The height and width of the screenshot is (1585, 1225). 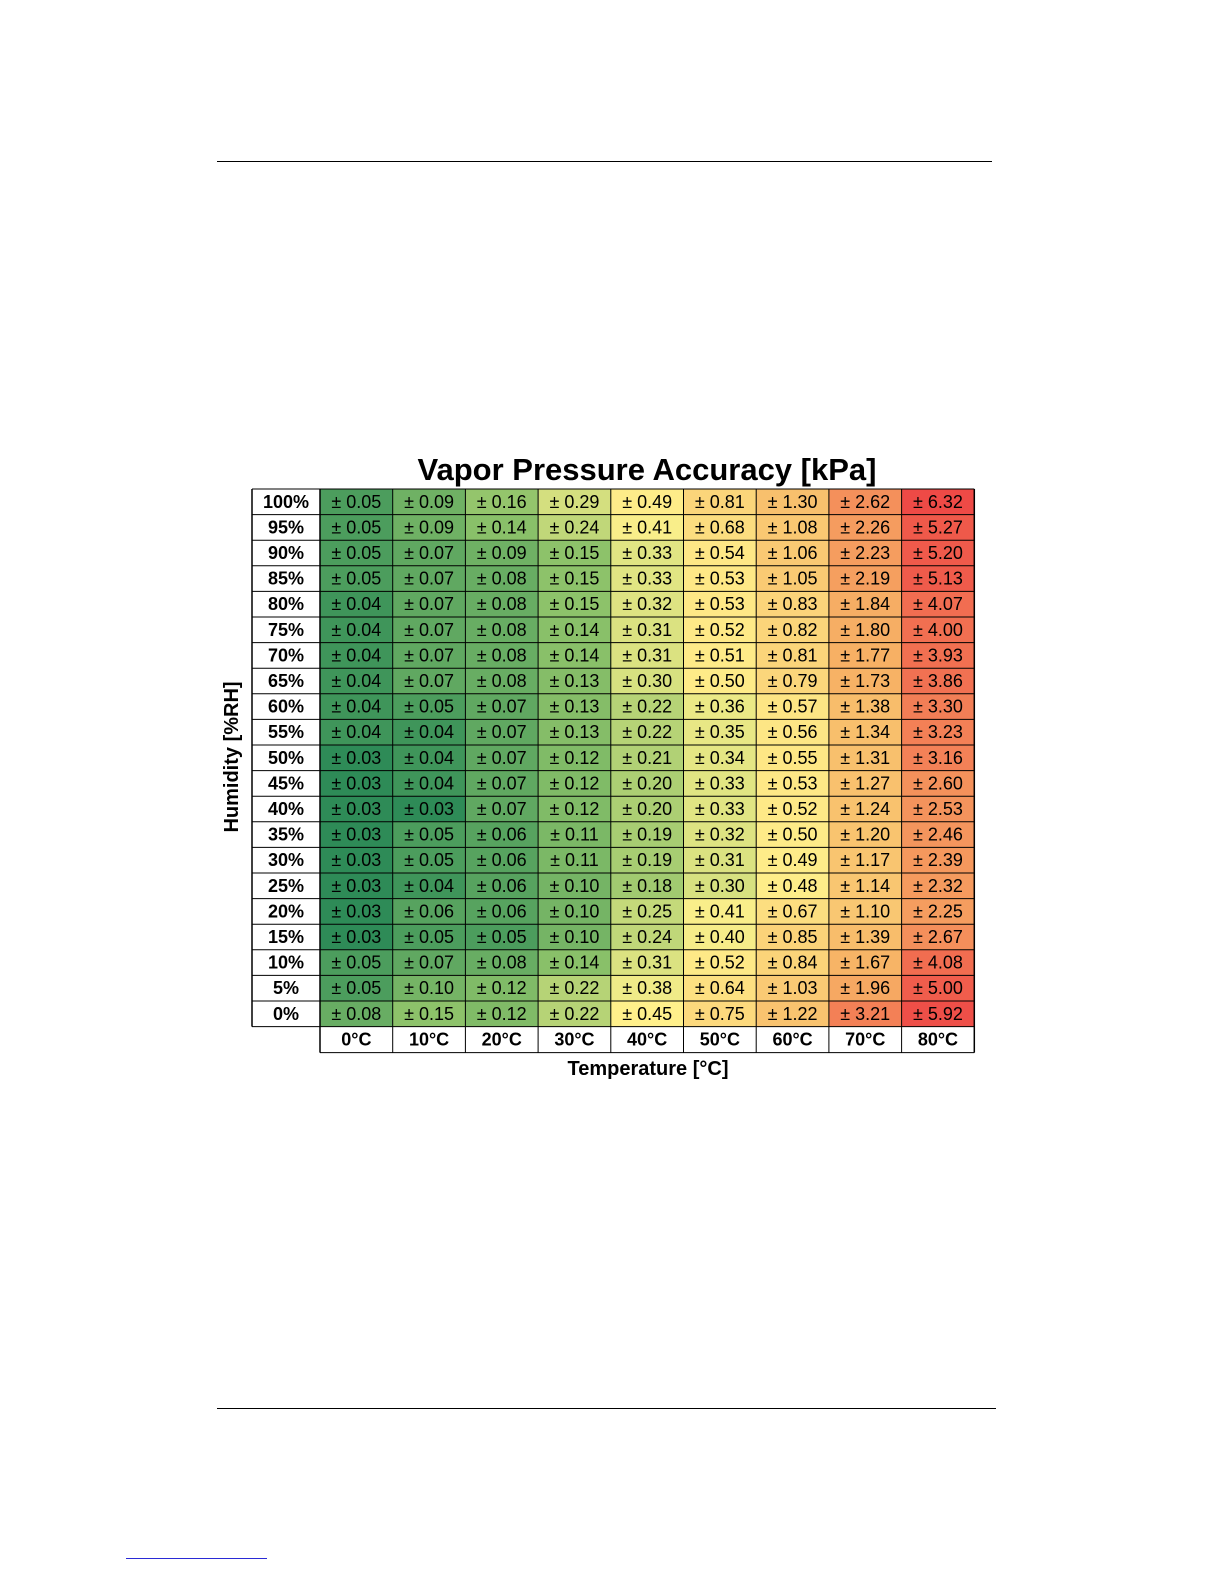 What do you see at coordinates (793, 937) in the screenshot?
I see `cell-value-label: ± 0.85` at bounding box center [793, 937].